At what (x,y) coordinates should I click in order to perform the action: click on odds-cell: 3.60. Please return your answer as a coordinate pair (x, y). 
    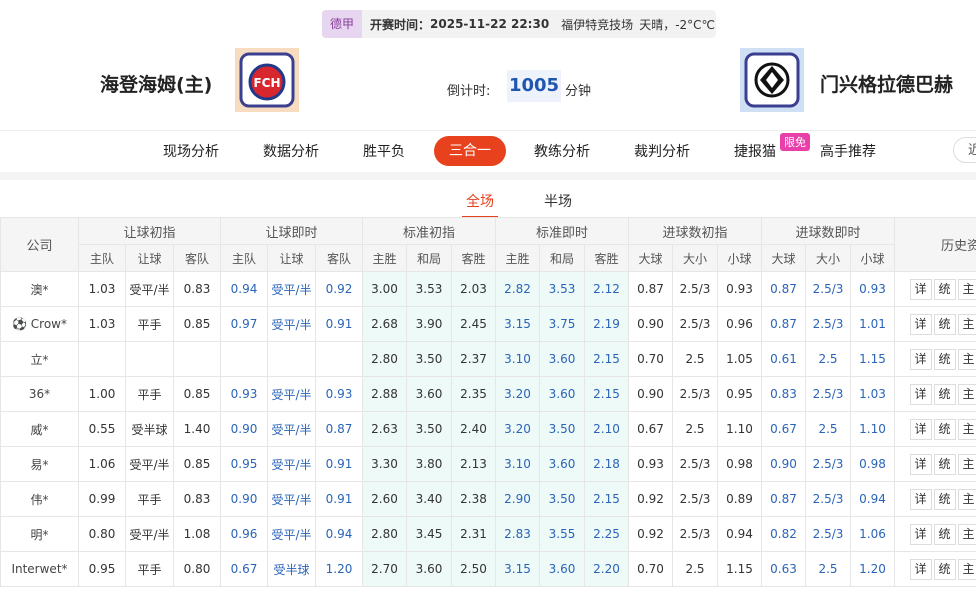
    Looking at the image, I should click on (562, 394).